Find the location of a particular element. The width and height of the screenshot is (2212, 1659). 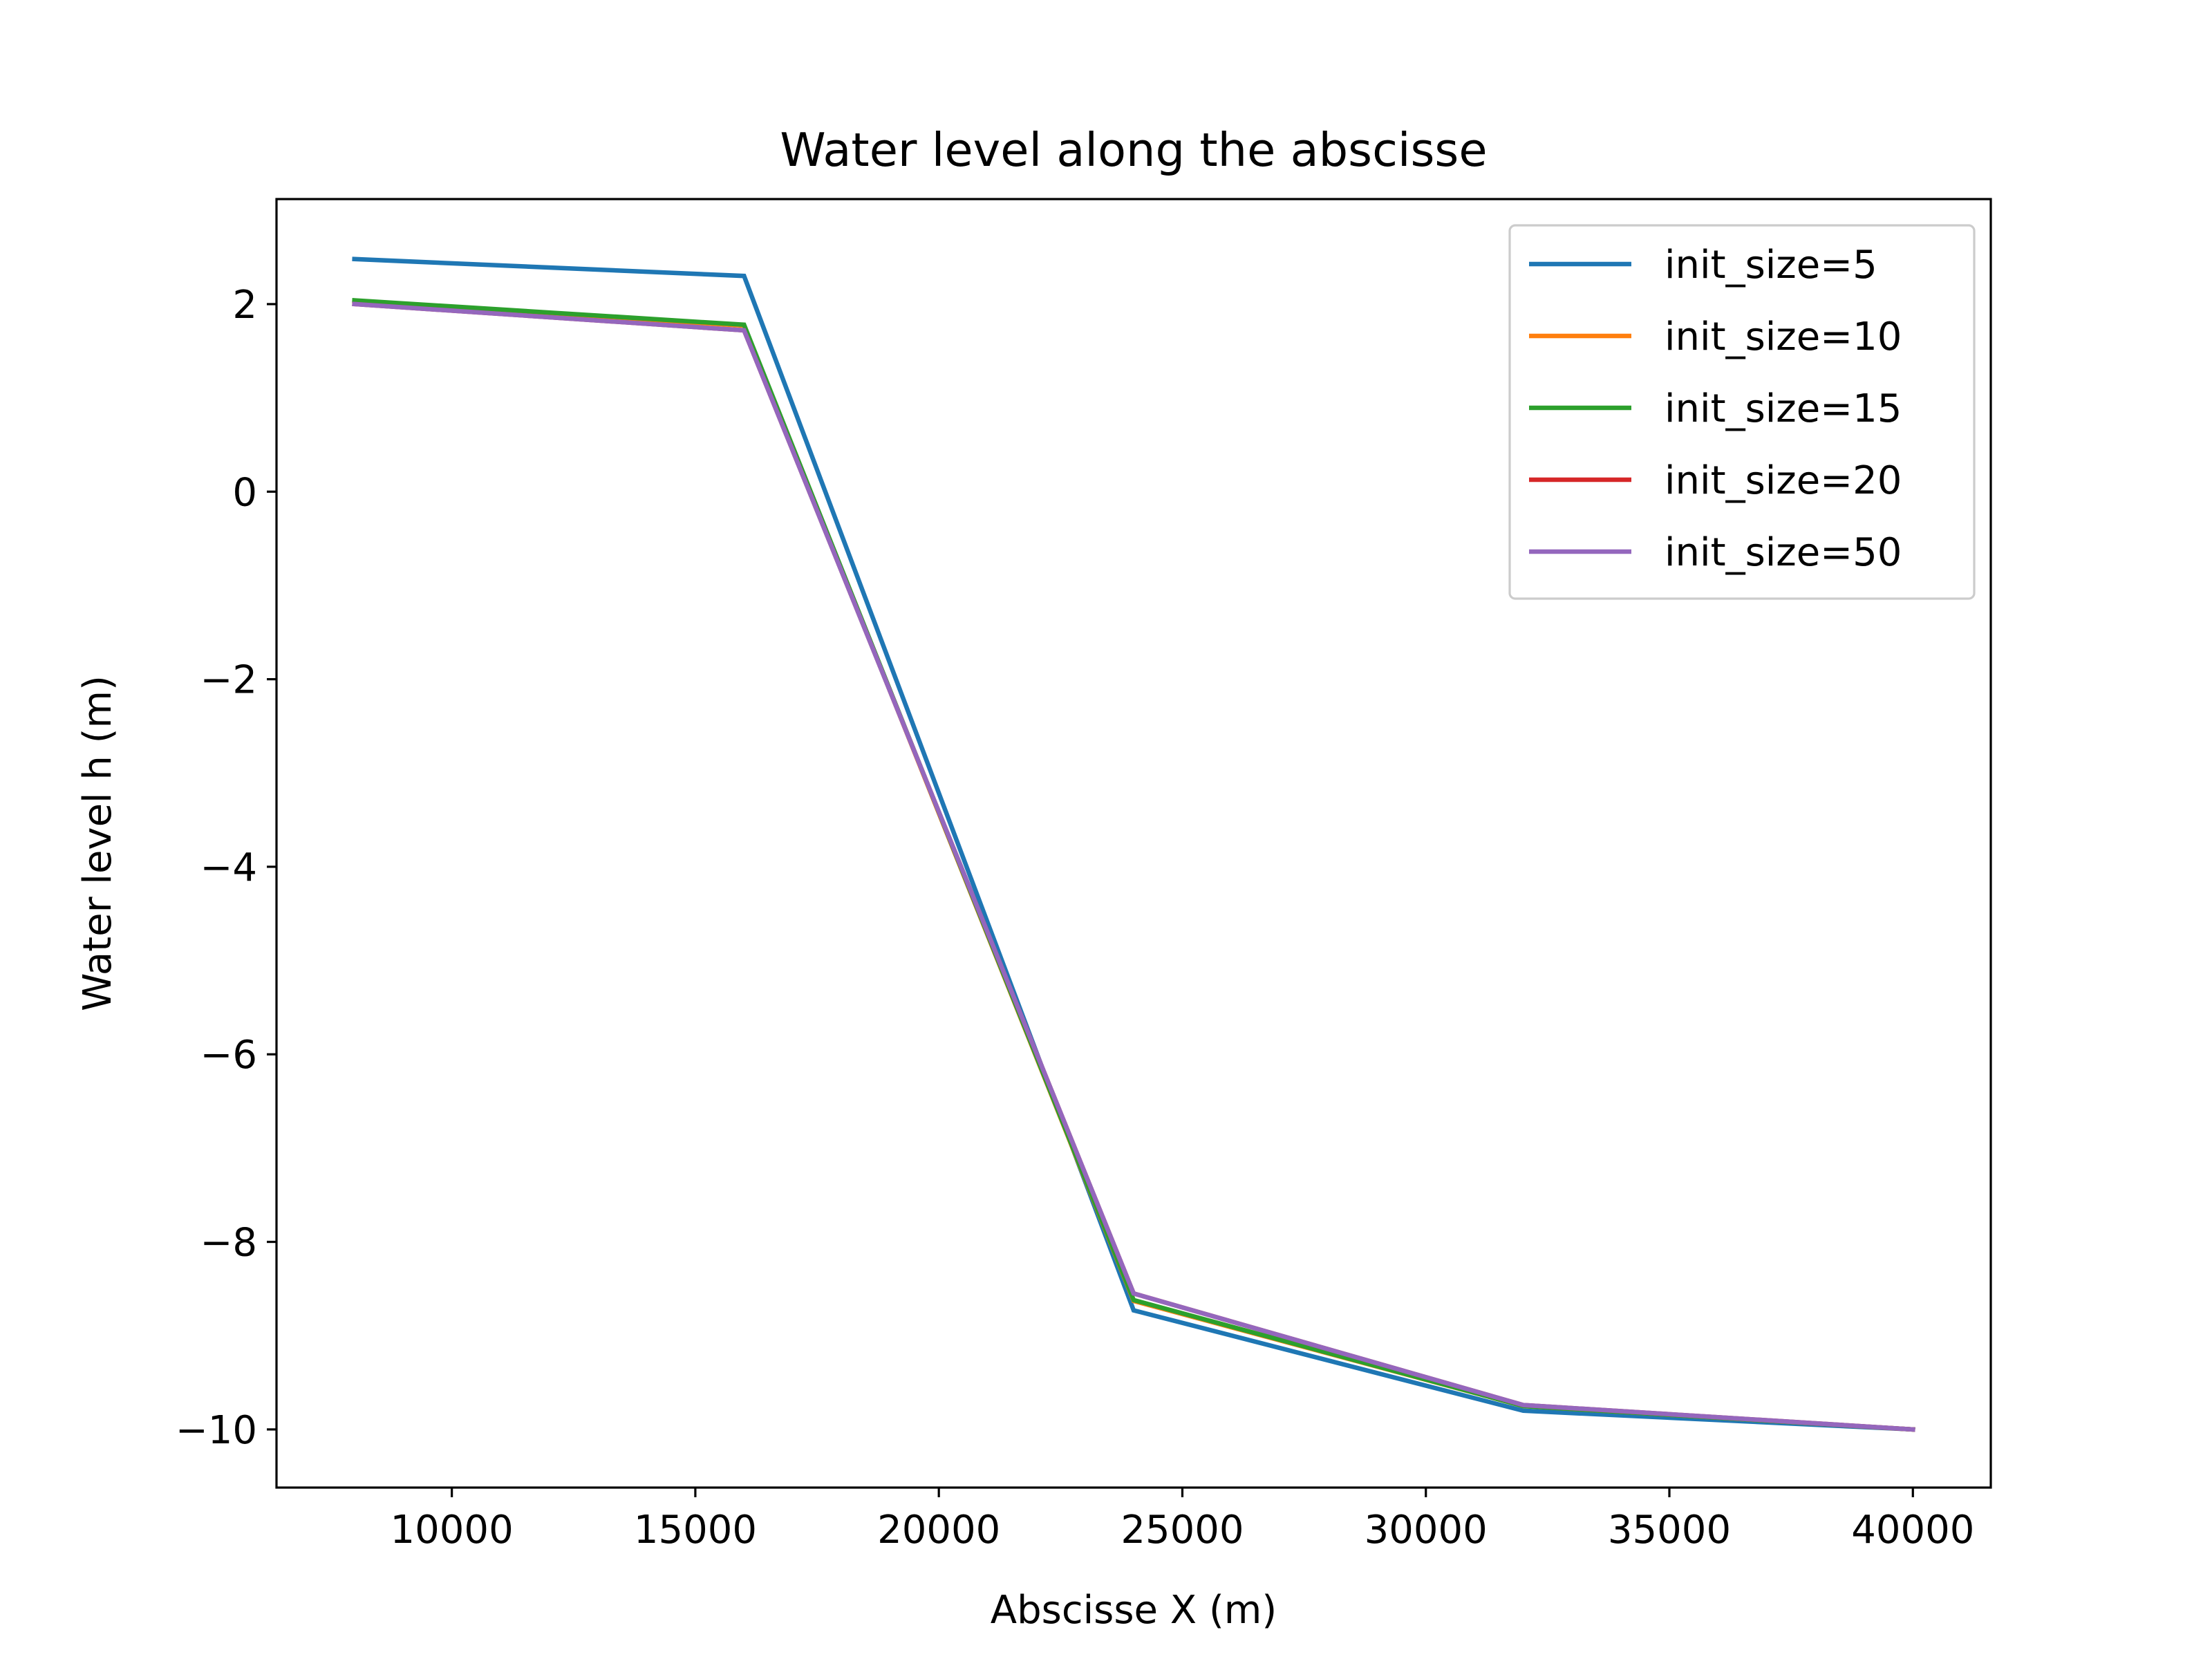

legend-box is located at coordinates (1742, 412).